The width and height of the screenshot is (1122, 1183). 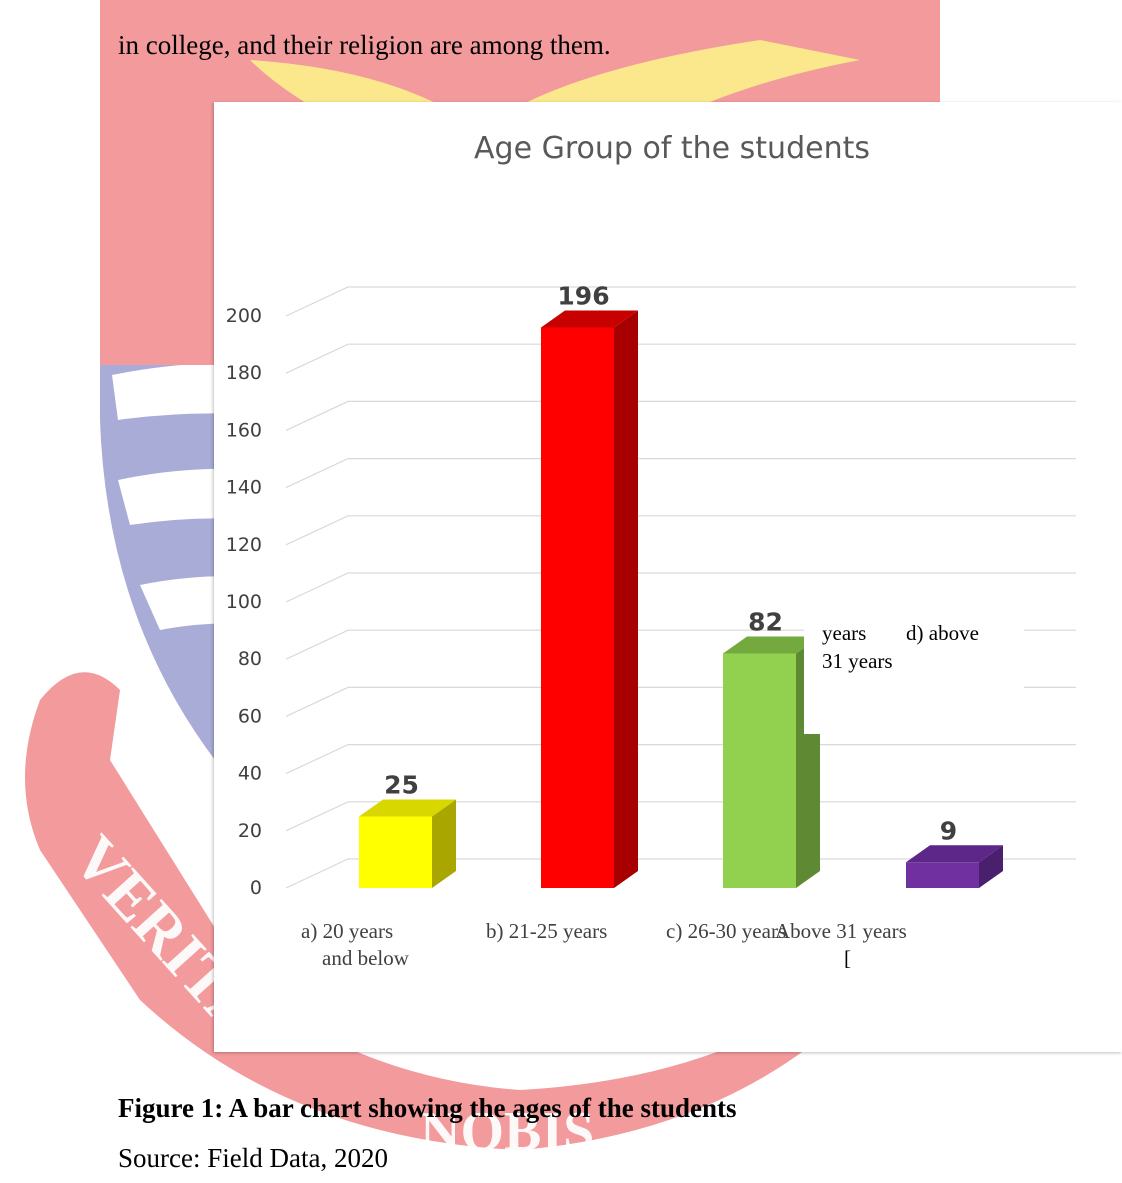 I want to click on y-tick-label-120: 120, so click(x=244, y=545).